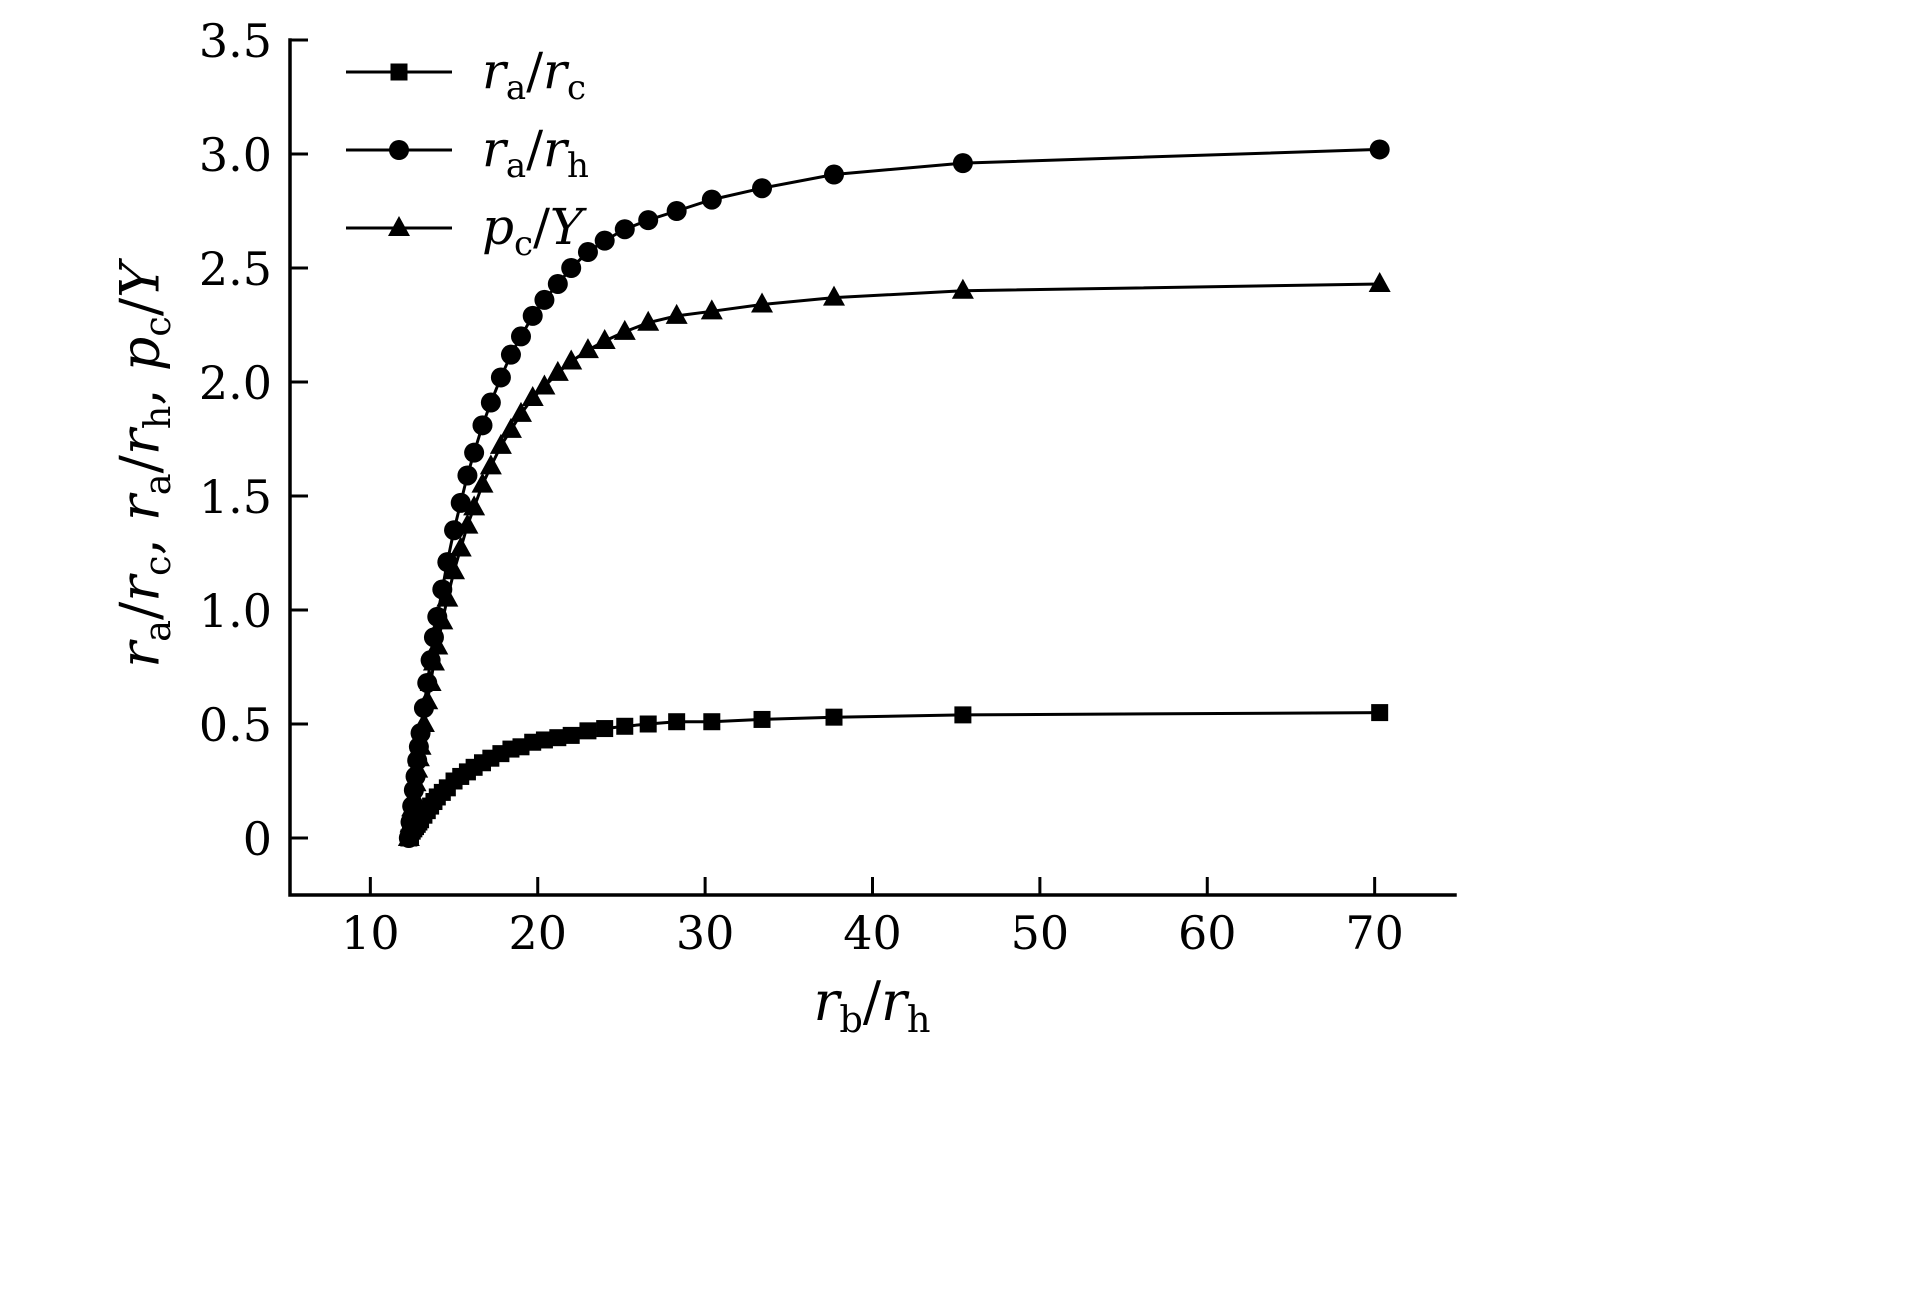 The height and width of the screenshot is (1299, 1923). Describe the element at coordinates (235, 269) in the screenshot. I see `y-tick-label: 2.5` at that location.